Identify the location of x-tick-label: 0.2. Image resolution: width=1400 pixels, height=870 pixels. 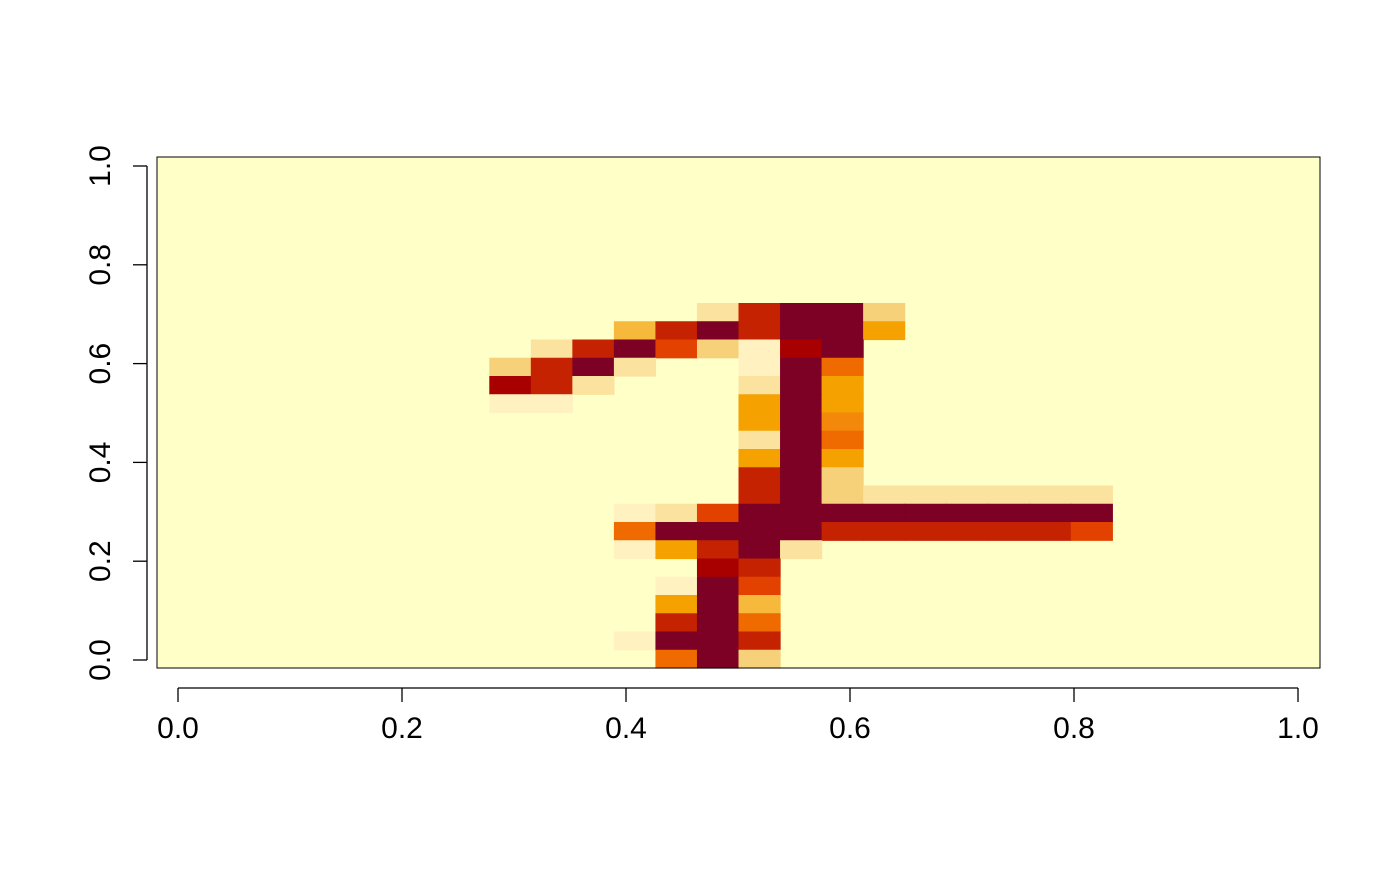
(402, 728).